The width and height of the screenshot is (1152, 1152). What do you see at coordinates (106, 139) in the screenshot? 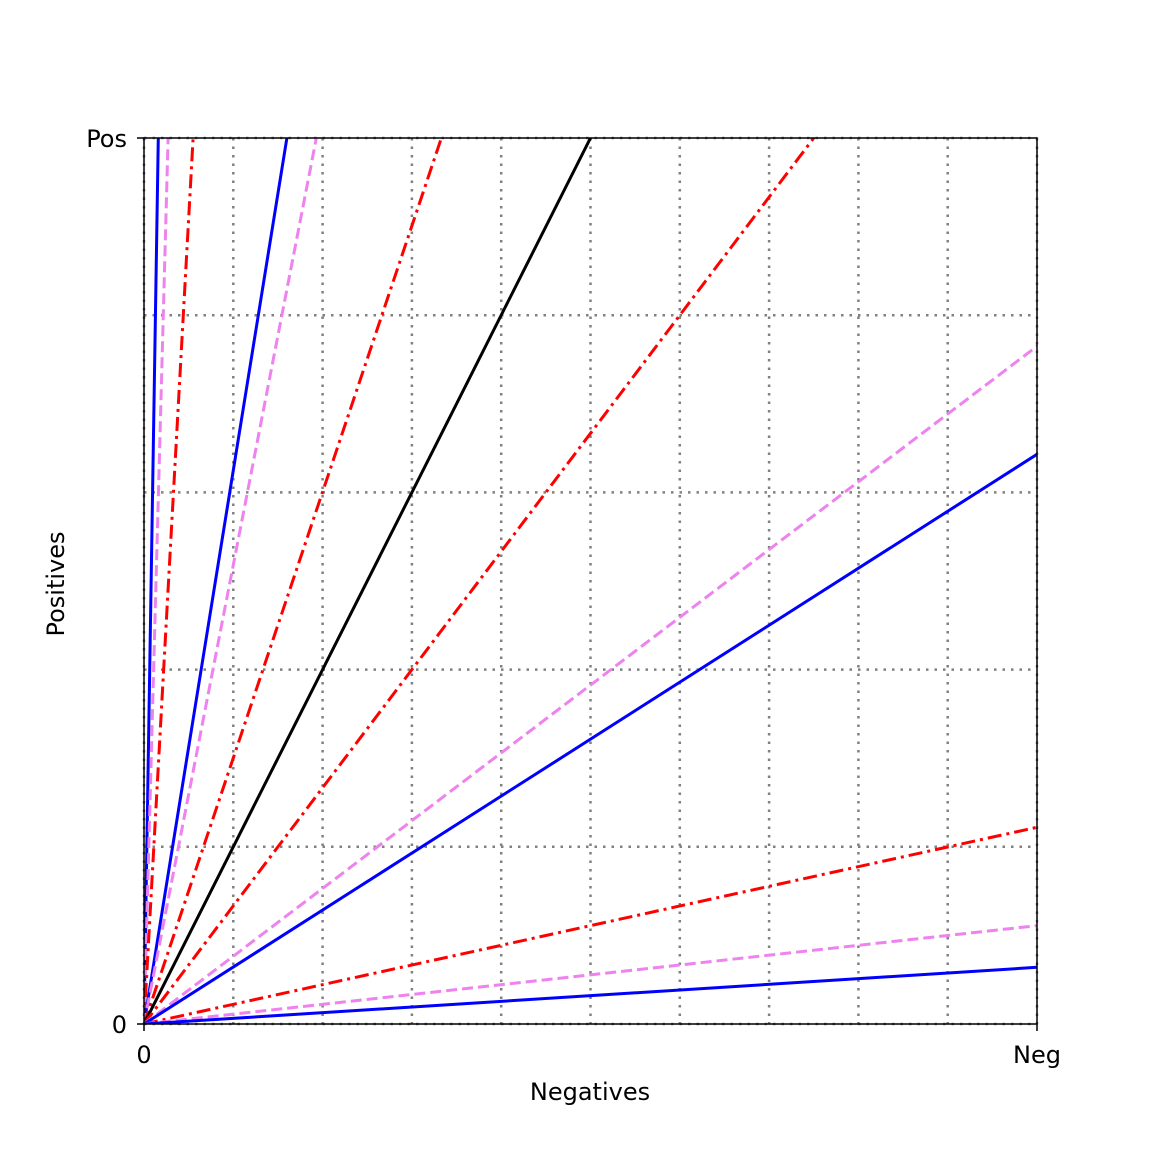
I see `y-tick-label-pos: Pos` at bounding box center [106, 139].